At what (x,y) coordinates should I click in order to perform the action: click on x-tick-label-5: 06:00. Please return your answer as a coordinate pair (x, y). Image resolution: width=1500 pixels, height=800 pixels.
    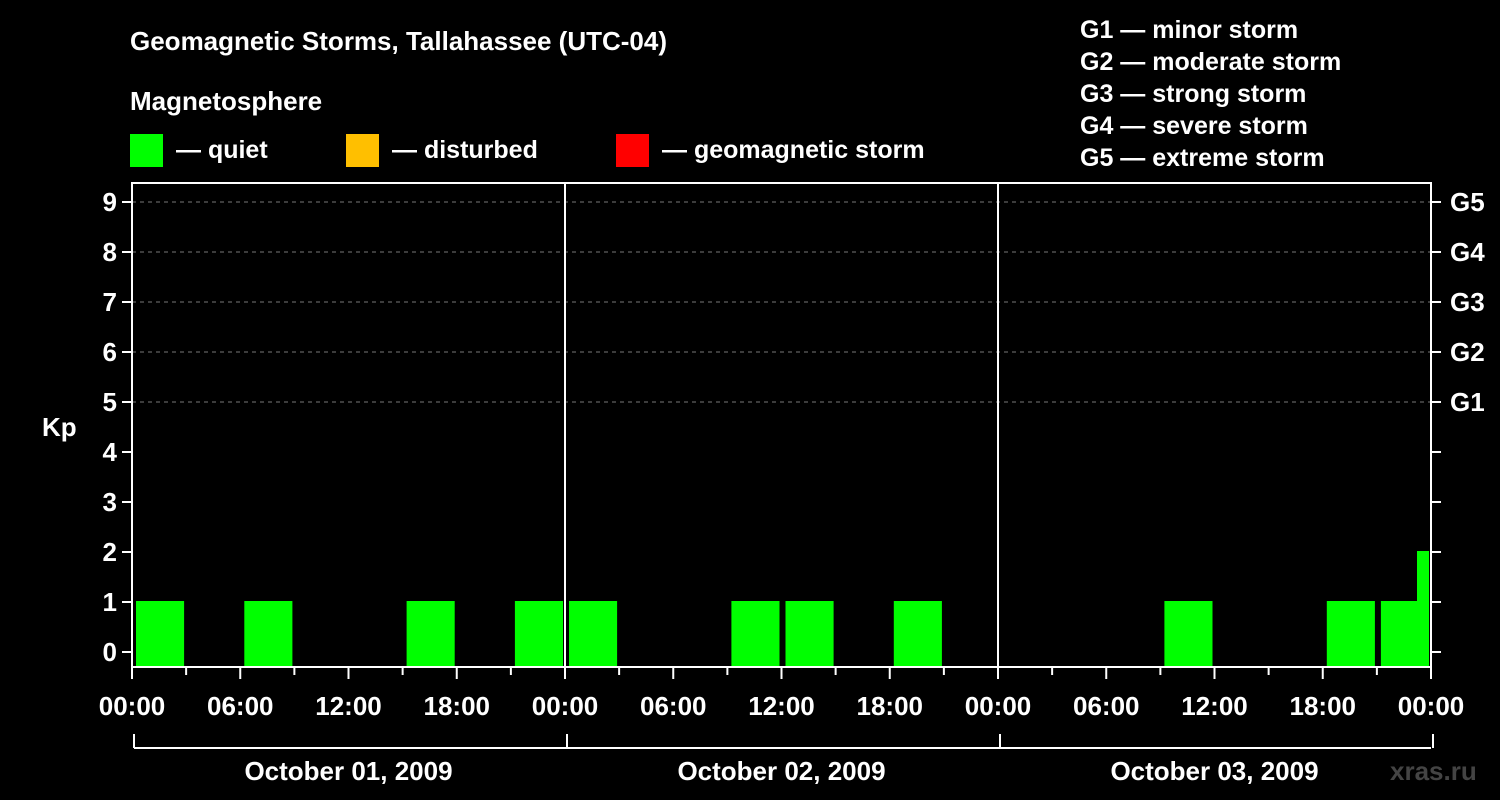
    Looking at the image, I should click on (673, 706).